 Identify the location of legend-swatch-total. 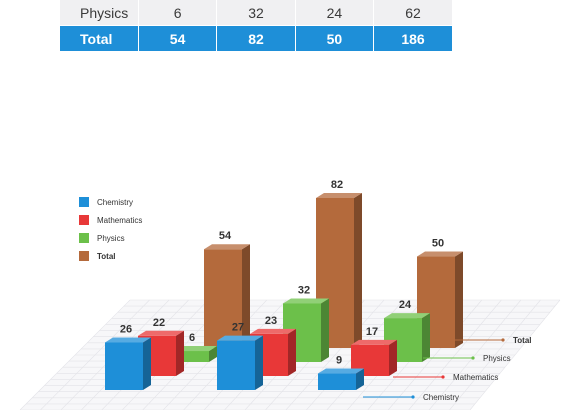
(84, 256).